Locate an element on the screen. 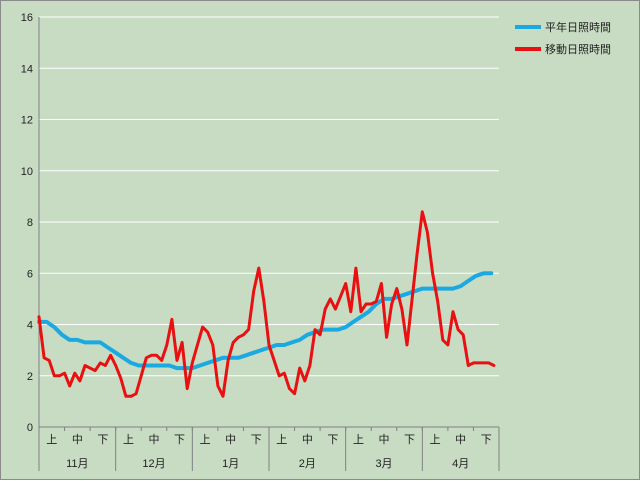 The width and height of the screenshot is (640, 481). x-tick-label-month: 11月 is located at coordinates (77, 464).